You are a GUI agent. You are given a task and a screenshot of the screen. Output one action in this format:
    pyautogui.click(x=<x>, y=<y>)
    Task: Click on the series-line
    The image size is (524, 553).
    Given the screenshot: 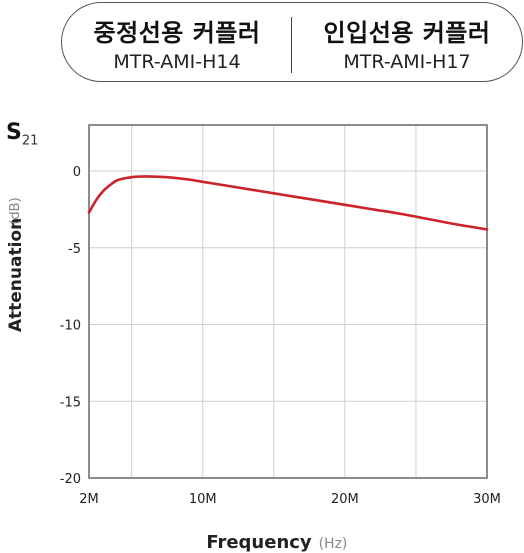 What is the action you would take?
    pyautogui.click(x=288, y=203)
    